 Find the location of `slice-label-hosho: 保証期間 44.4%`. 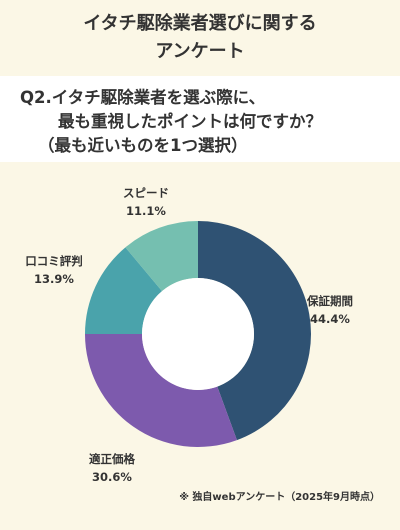

slice-label-hosho: 保証期間 44.4% is located at coordinates (330, 310).